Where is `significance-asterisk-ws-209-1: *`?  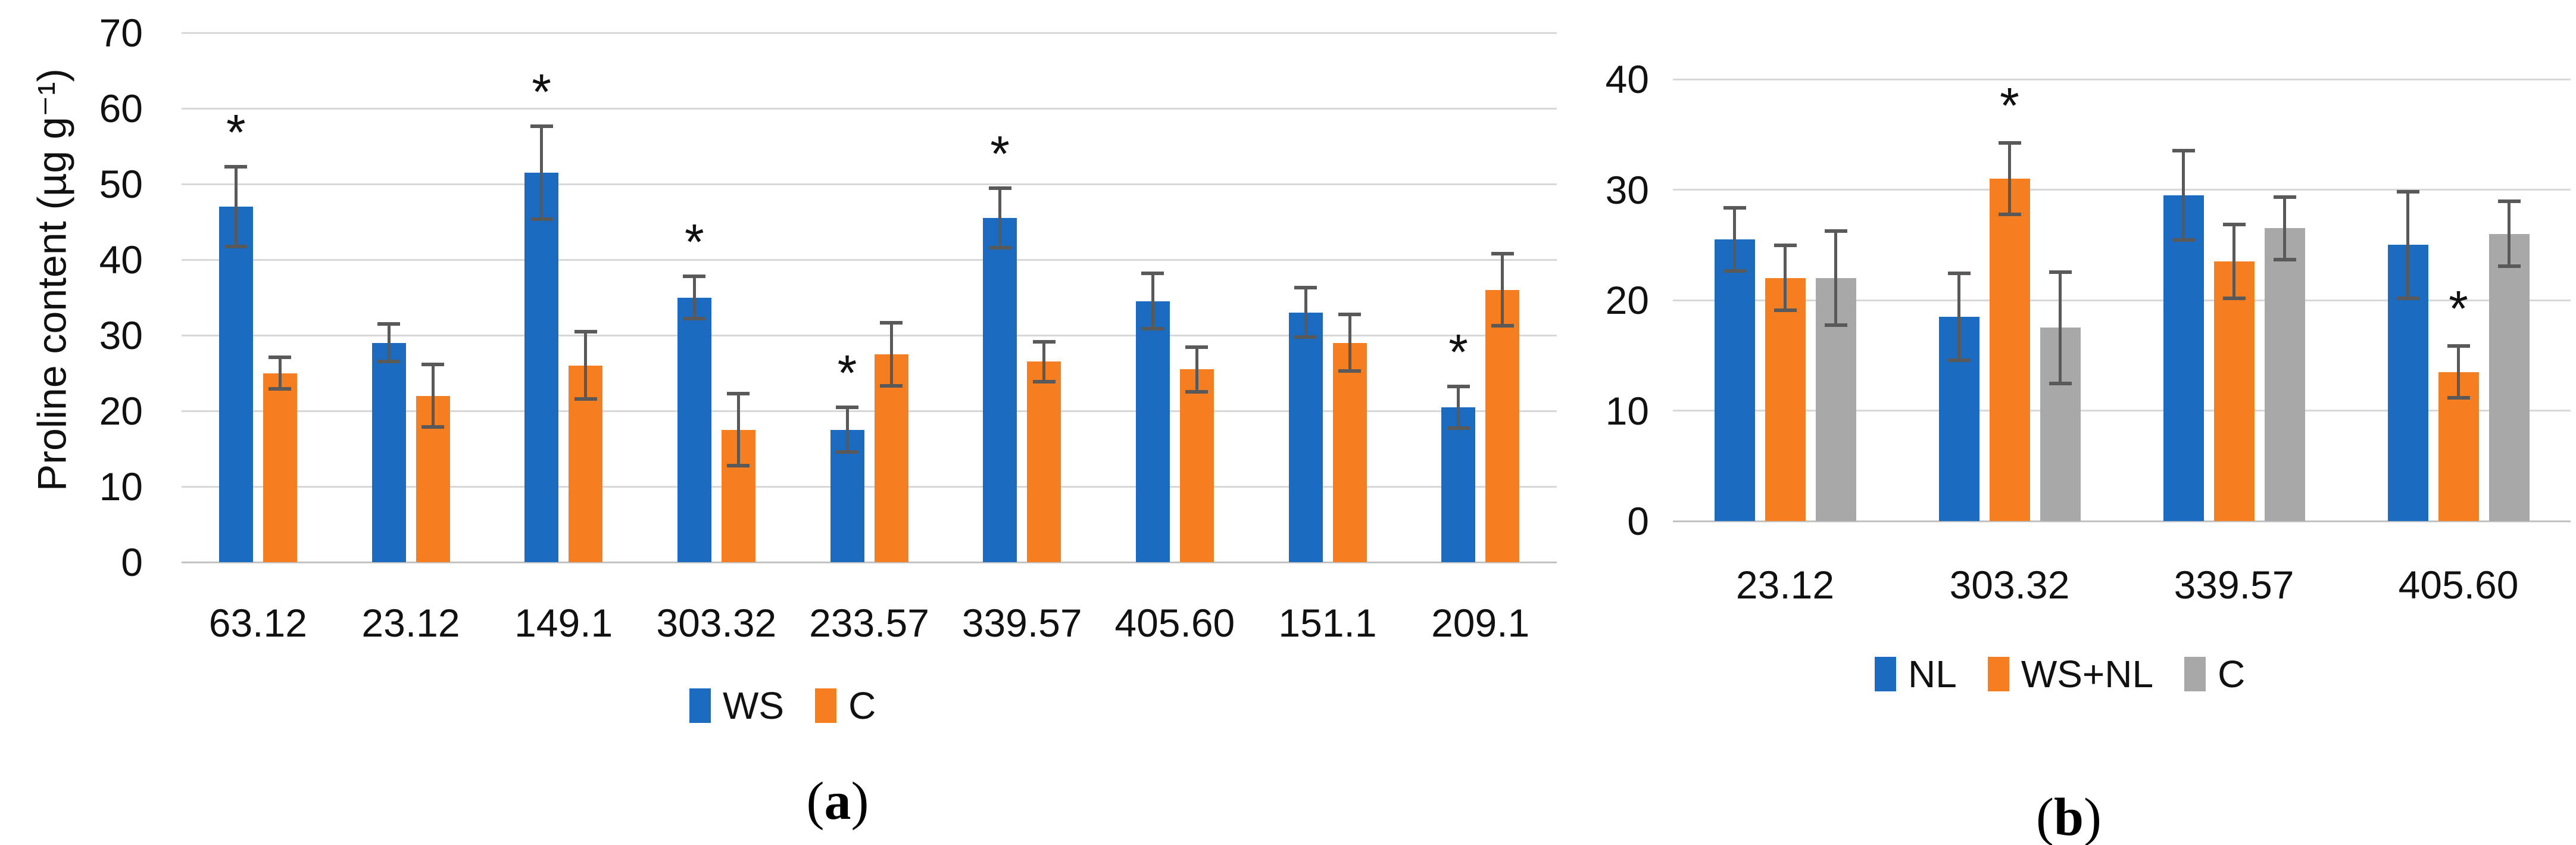 significance-asterisk-ws-209-1: * is located at coordinates (1458, 351).